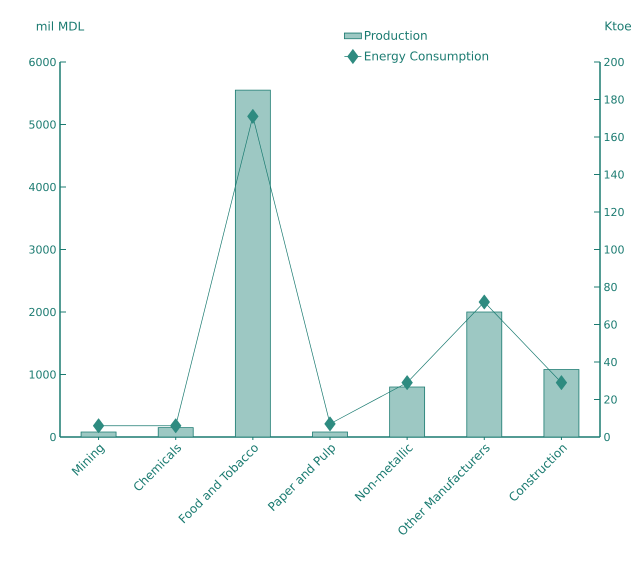  I want to click on y2-tick-label: 160, so click(614, 137).